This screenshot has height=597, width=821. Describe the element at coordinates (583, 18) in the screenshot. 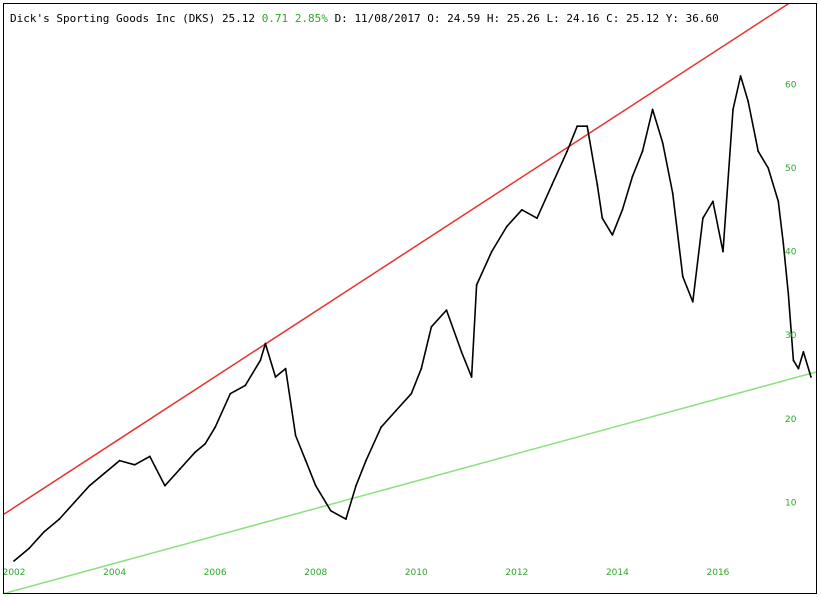

I see `low-value: 24.16` at that location.